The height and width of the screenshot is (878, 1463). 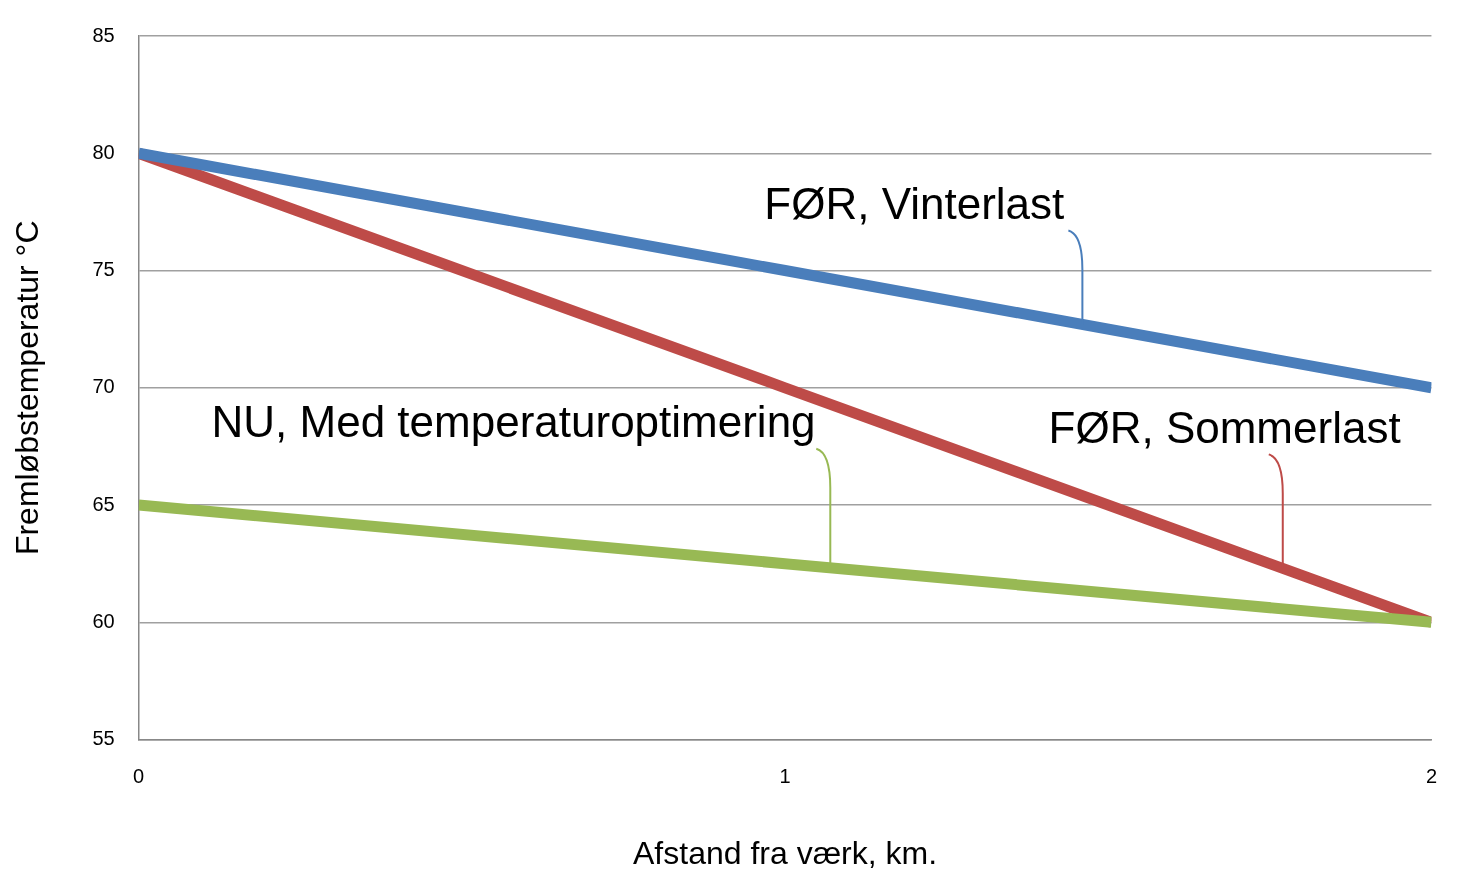 What do you see at coordinates (103, 34) in the screenshot?
I see `y-tick-label: 85` at bounding box center [103, 34].